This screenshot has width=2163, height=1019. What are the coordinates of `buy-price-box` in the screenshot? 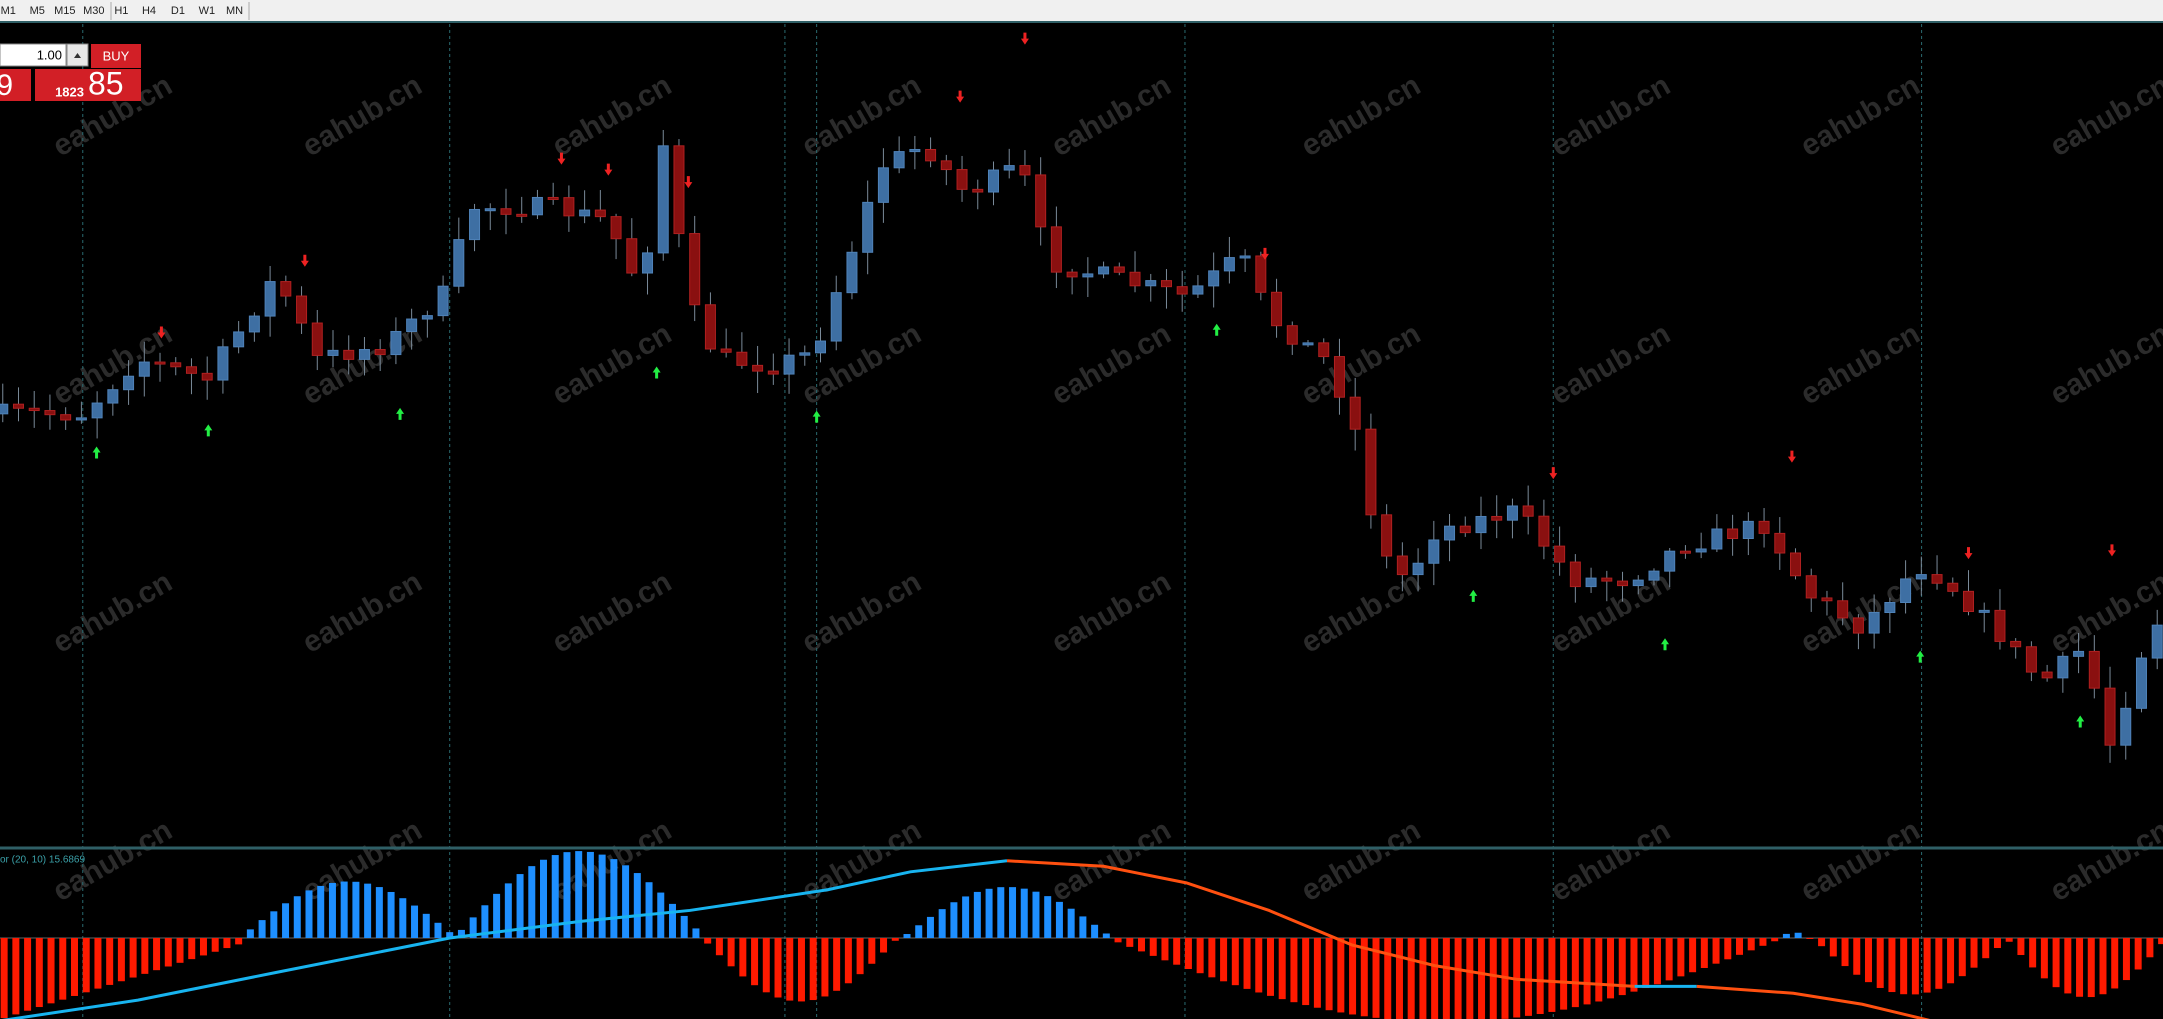 It's located at (88, 85).